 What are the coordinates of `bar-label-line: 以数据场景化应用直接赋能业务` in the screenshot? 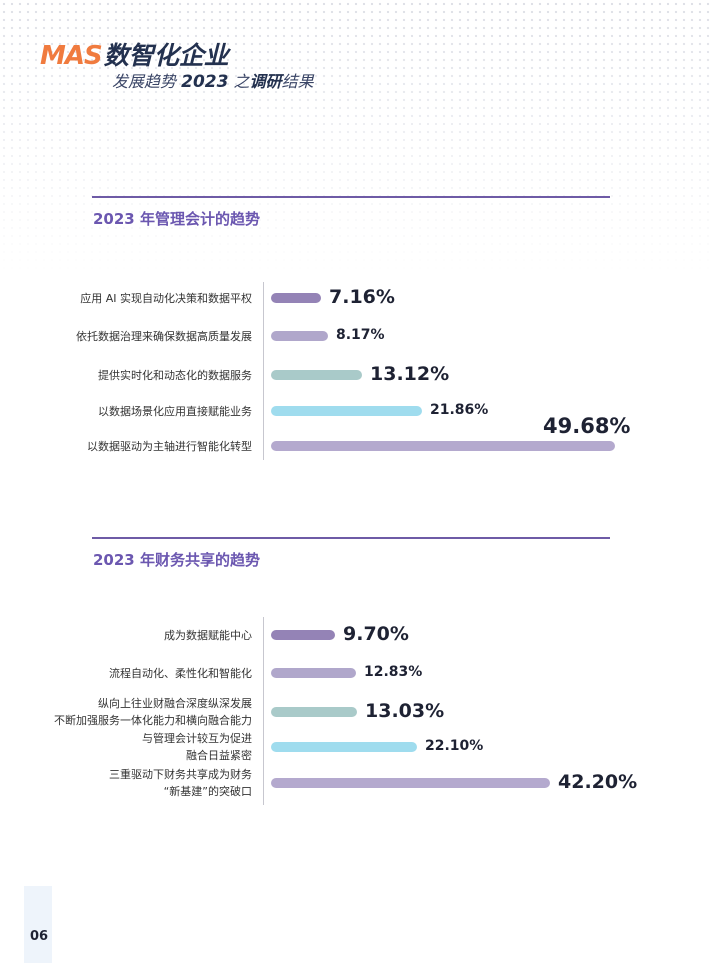 It's located at (175, 411).